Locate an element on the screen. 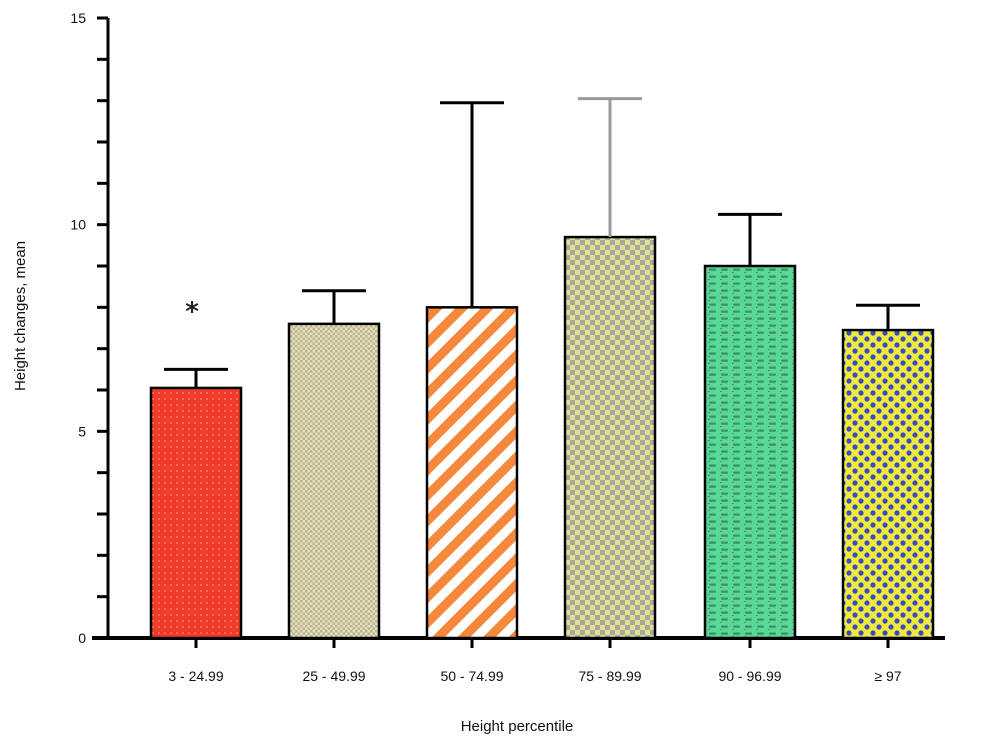 This screenshot has width=1000, height=745. annotations: * is located at coordinates (192, 312).